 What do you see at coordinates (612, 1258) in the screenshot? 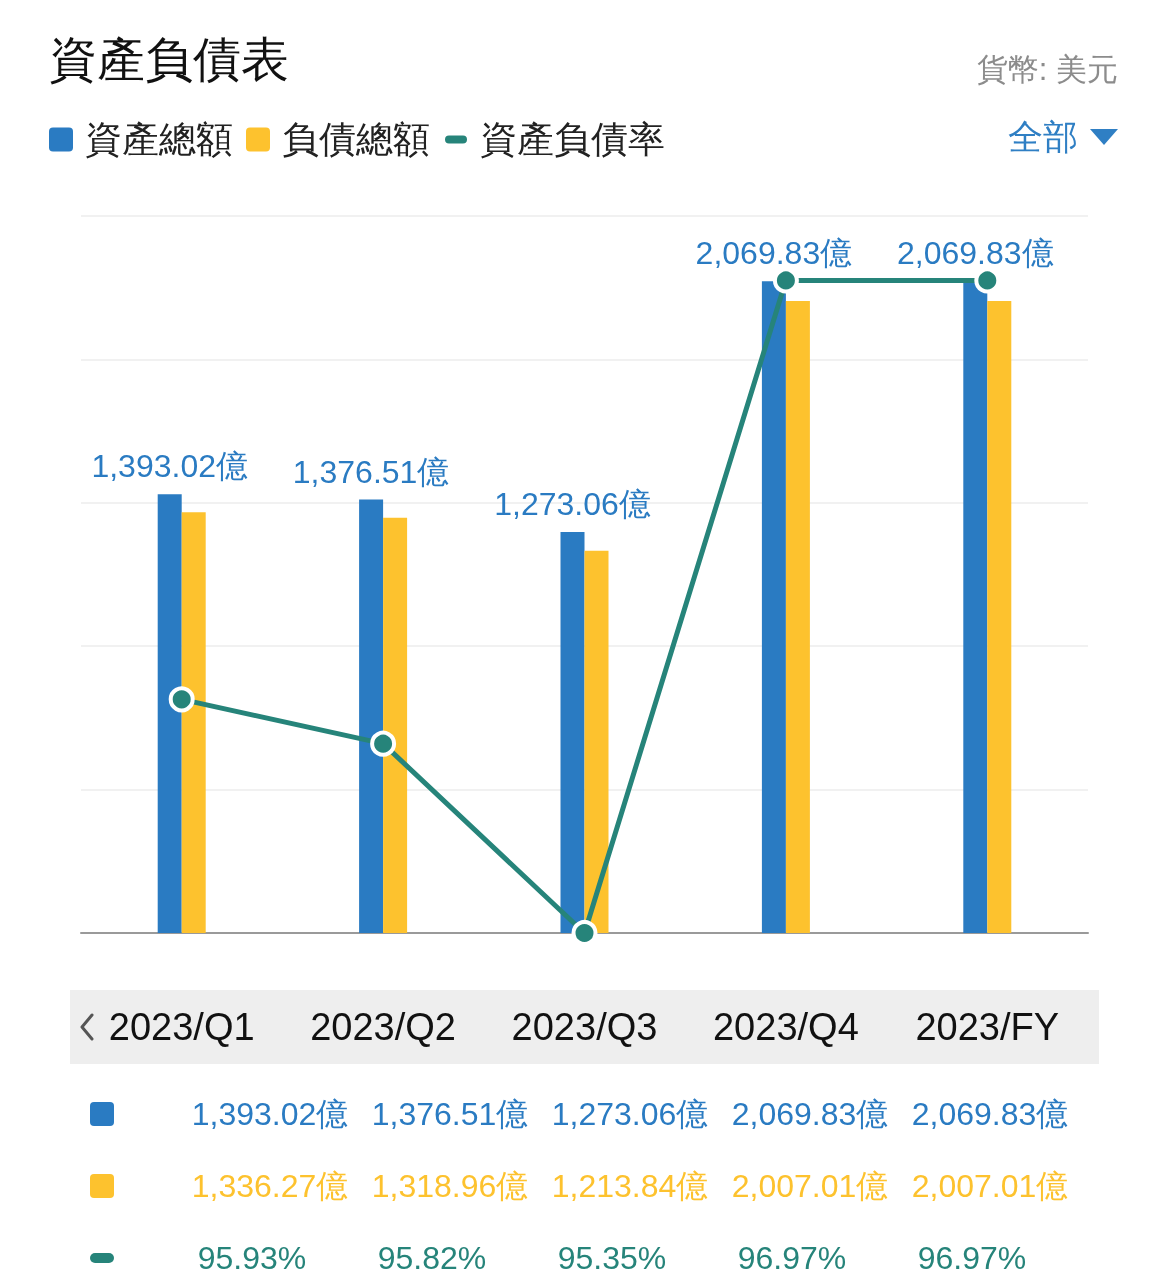
I see `data-label: 95.35%` at bounding box center [612, 1258].